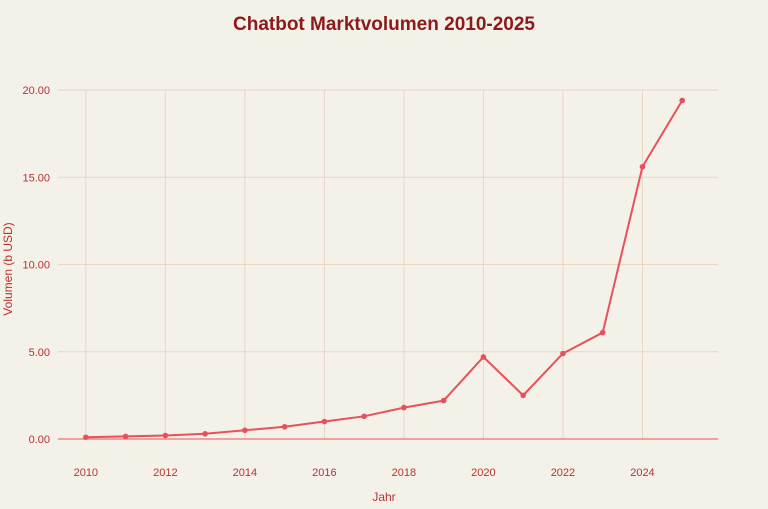  Describe the element at coordinates (39, 440) in the screenshot. I see `y-tick-label: 0.00` at that location.